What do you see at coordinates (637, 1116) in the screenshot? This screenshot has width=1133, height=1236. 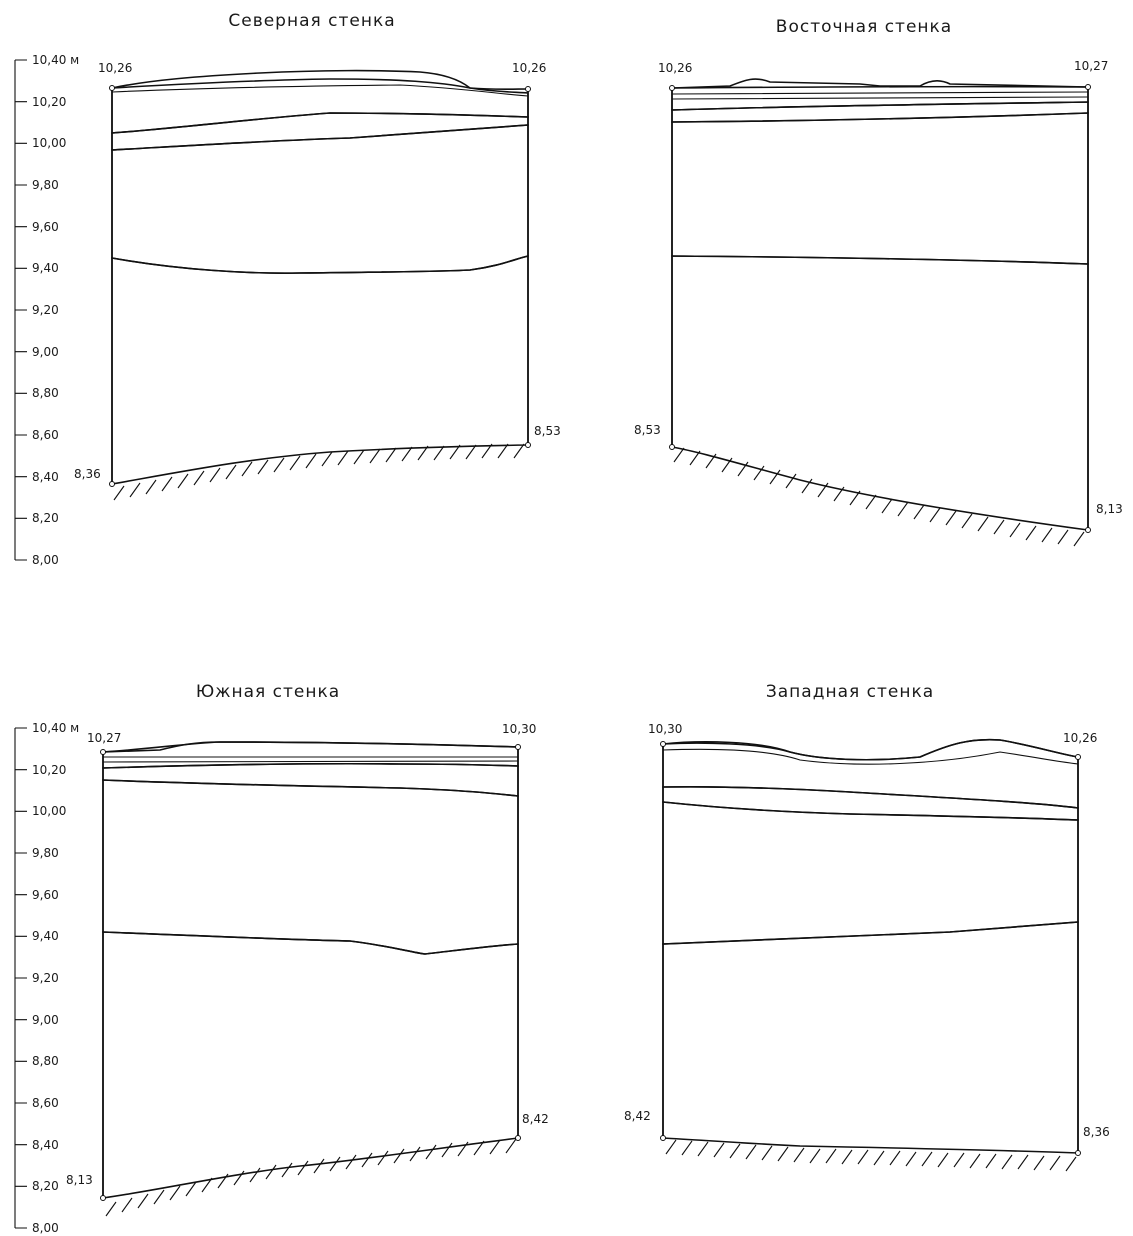 I see `elevation-label-bottom-left: 8,42` at bounding box center [637, 1116].